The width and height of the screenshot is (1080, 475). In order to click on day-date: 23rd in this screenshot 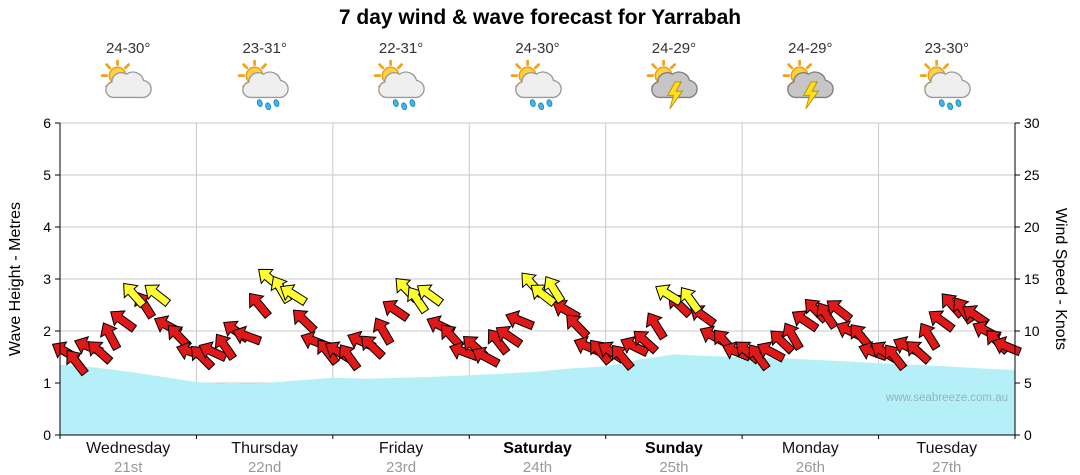, I will do `click(401, 467)`.